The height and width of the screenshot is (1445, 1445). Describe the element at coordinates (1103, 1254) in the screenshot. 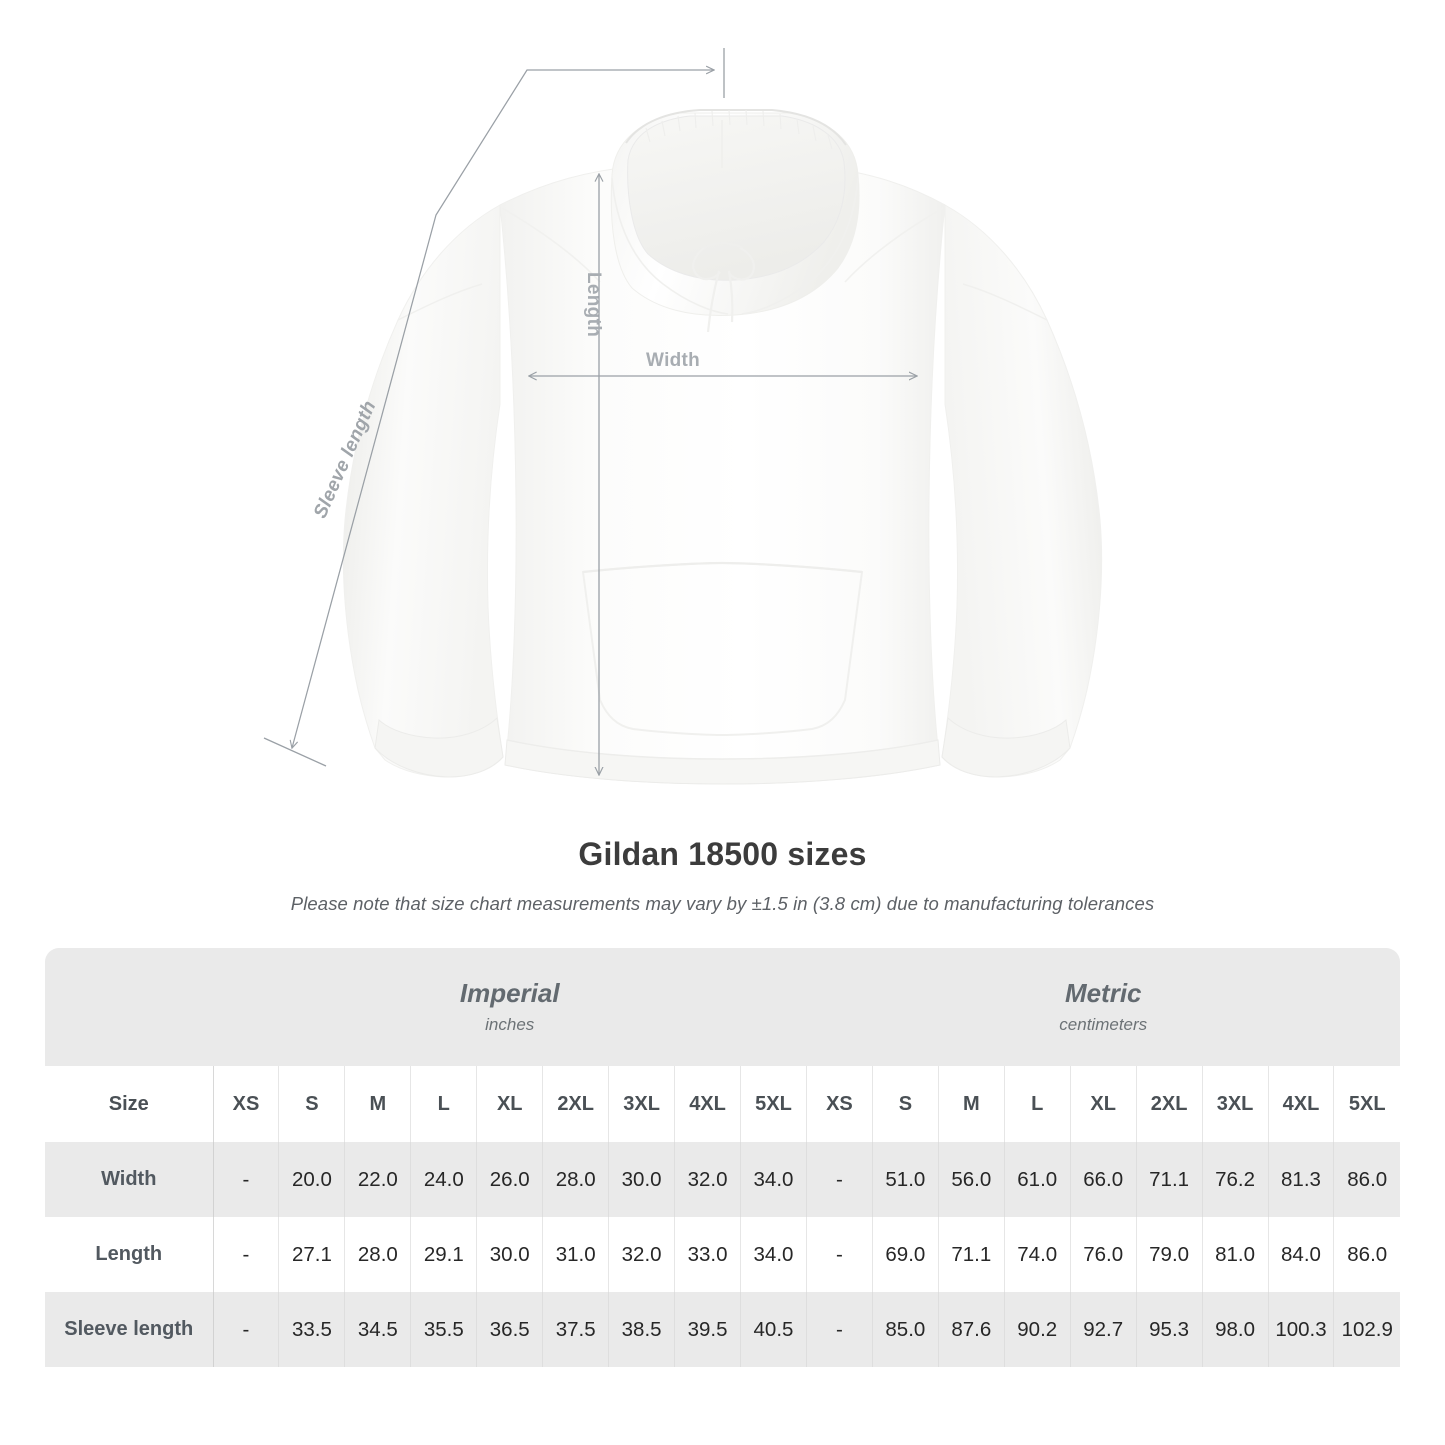

I see `cell-length-metric-xl: 76.0` at that location.